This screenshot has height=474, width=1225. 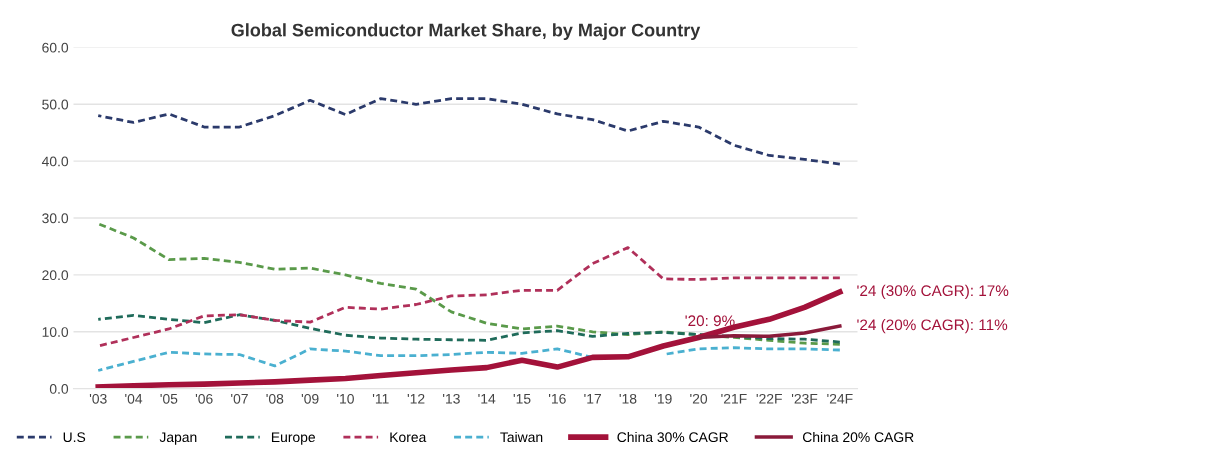 What do you see at coordinates (275, 398) in the screenshot?
I see `x-tick-label: '08` at bounding box center [275, 398].